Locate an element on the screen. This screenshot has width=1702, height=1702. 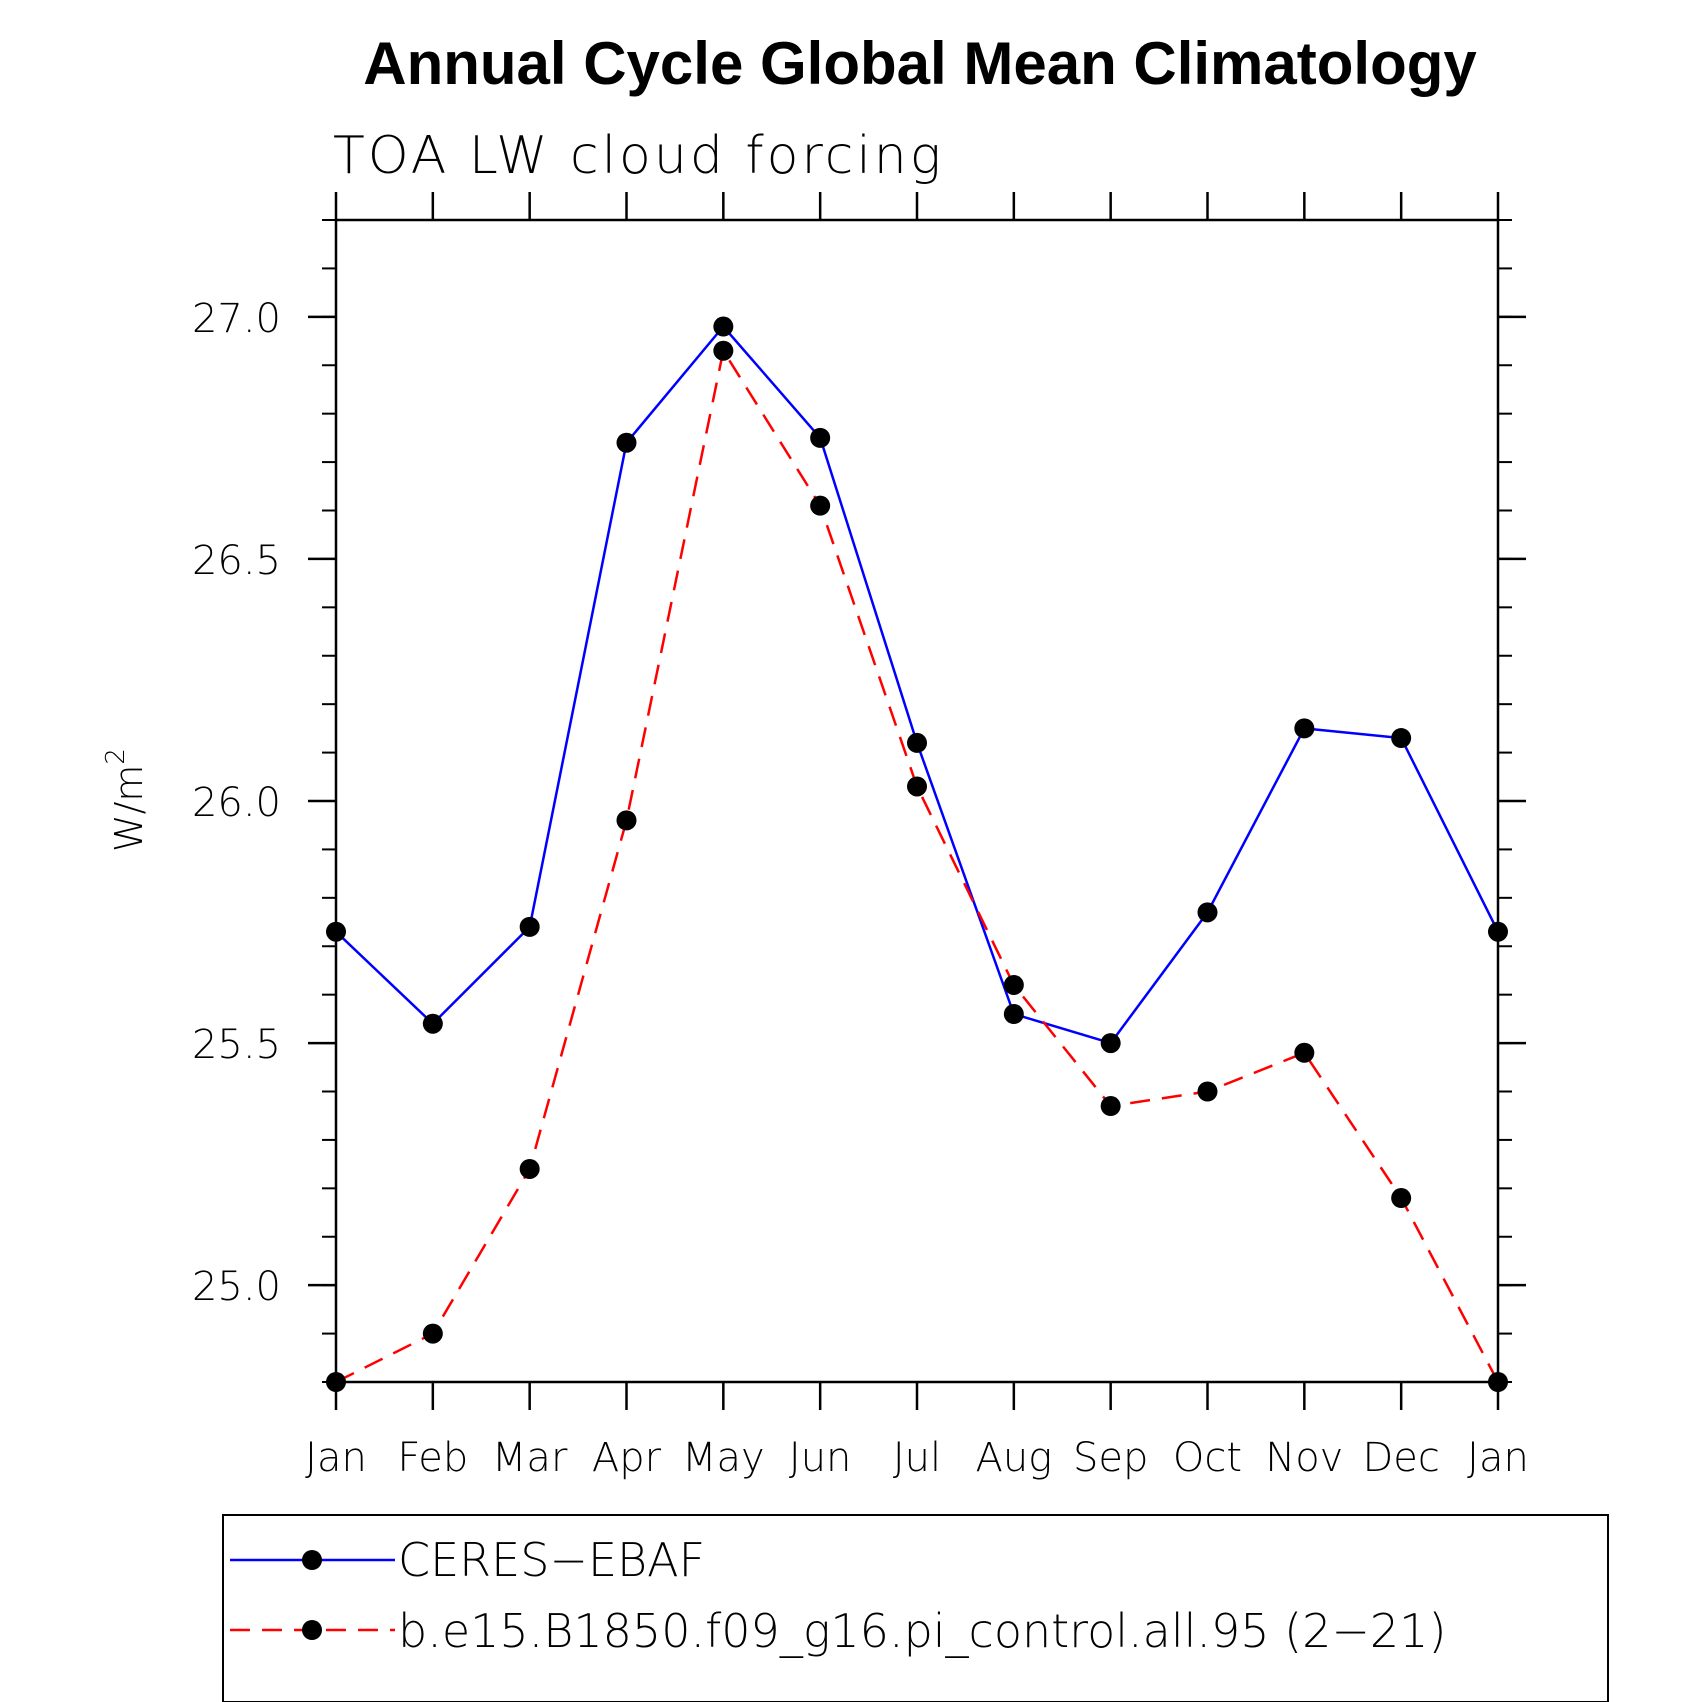
x-tick-label: Apr is located at coordinates (627, 1458).